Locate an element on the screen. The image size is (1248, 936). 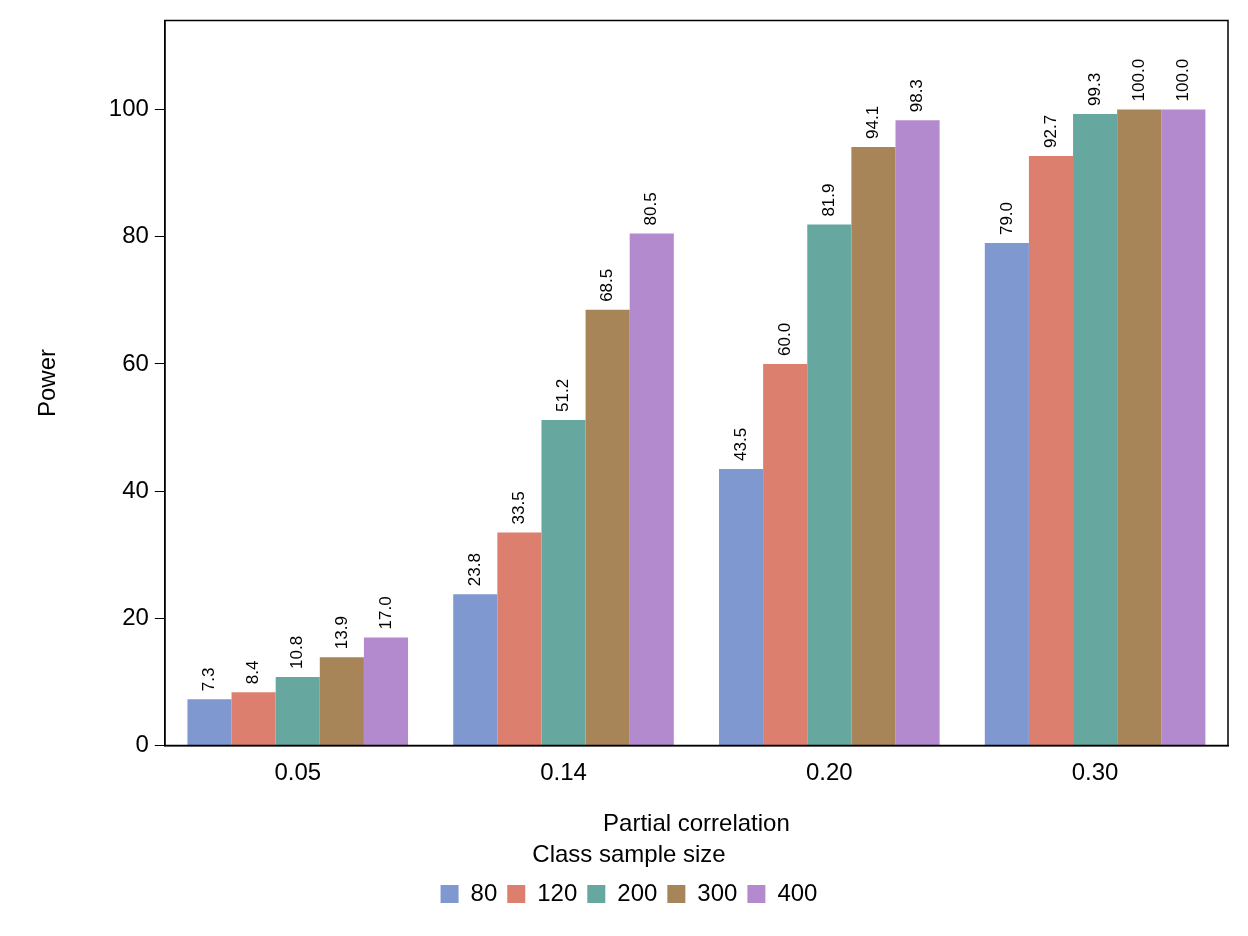
legend-label: 200 is located at coordinates (637, 892).